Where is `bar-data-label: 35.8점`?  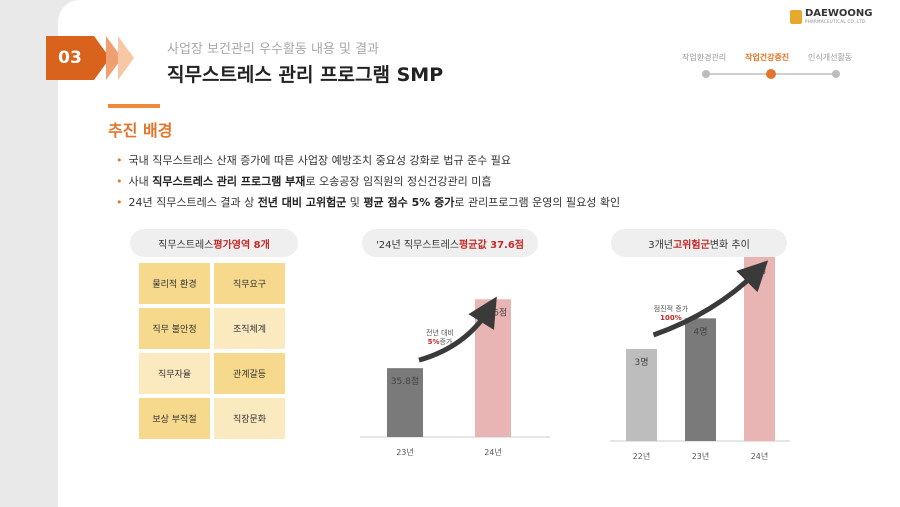
bar-data-label: 35.8점 is located at coordinates (405, 381).